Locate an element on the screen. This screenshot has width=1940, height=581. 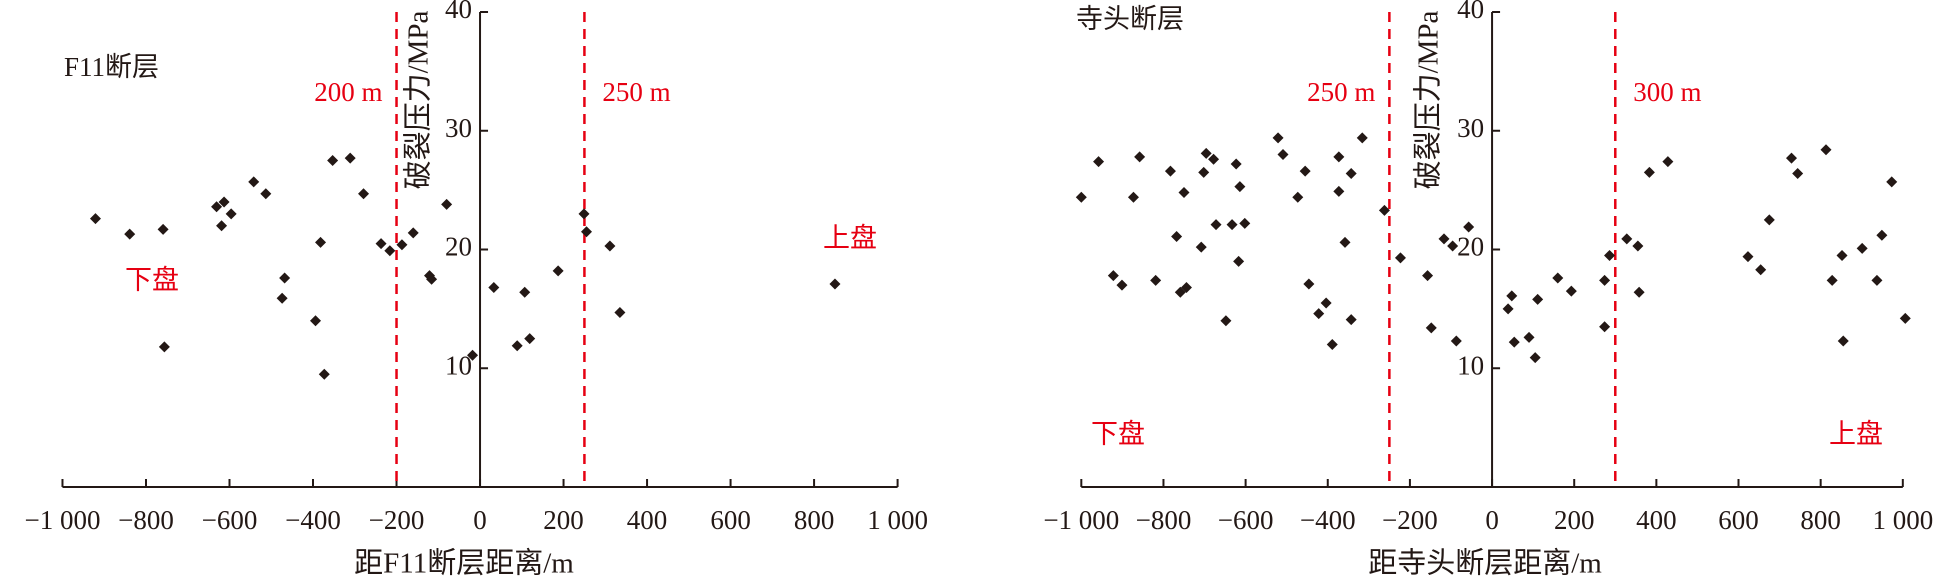
y-axis-label: 破裂压力/MPa is located at coordinates (1428, 99).